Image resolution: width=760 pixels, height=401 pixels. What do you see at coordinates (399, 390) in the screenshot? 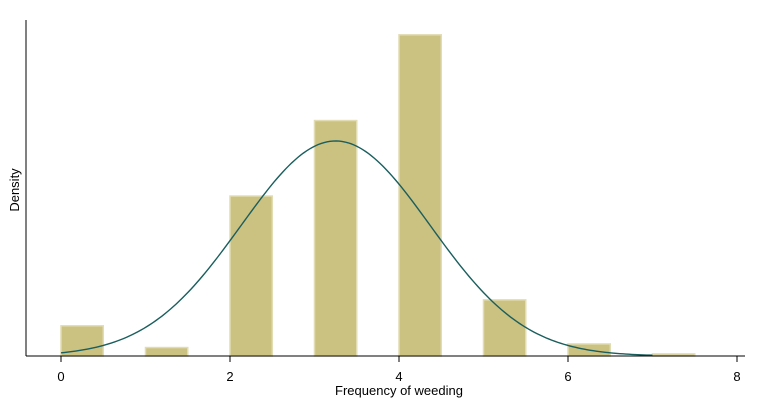
I see `x-axis-title: Frequency of weeding` at bounding box center [399, 390].